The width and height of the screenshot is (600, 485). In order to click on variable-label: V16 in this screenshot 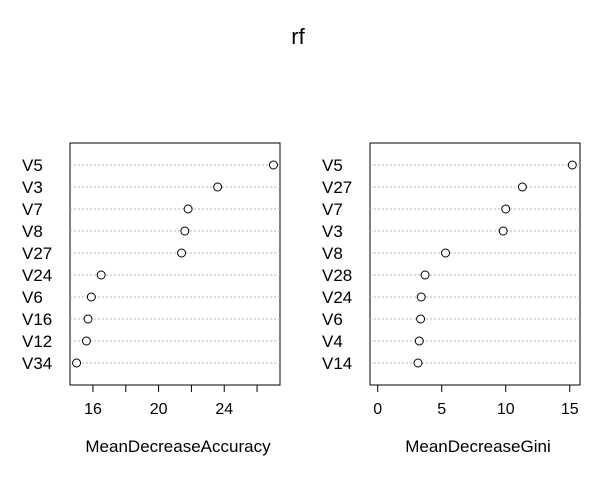, I will do `click(37, 319)`.